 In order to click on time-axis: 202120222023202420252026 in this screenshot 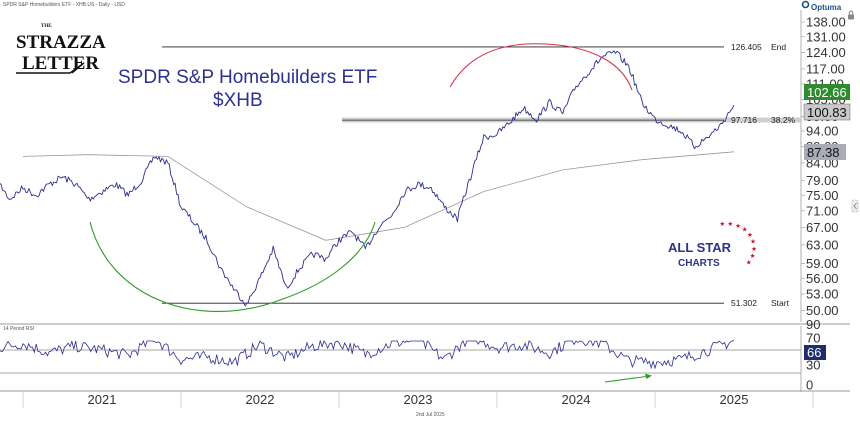, I will do `click(418, 399)`.